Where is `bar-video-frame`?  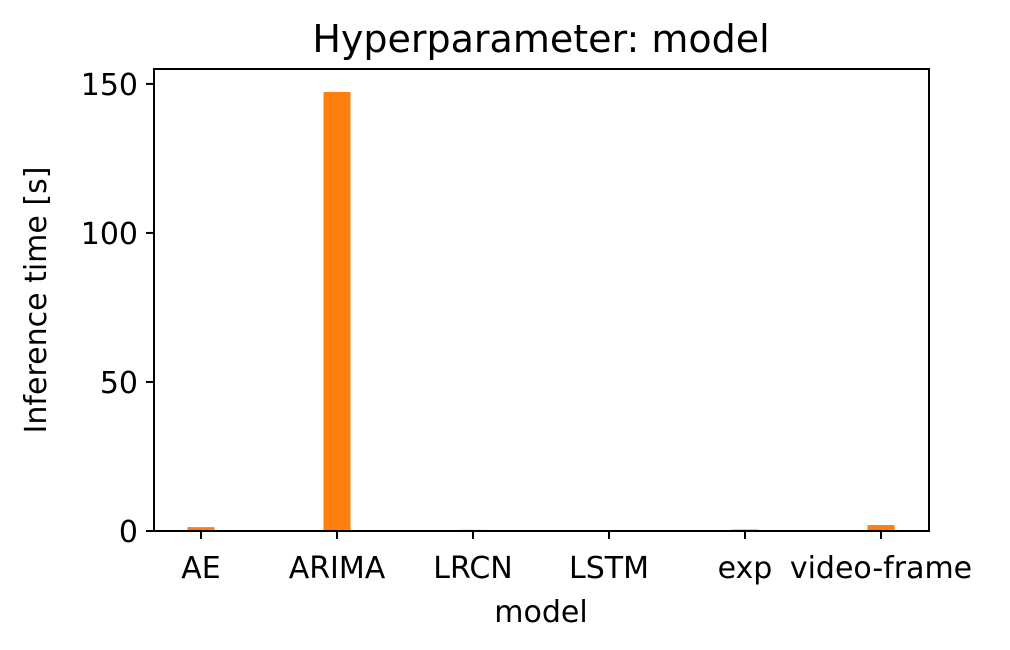 bar-video-frame is located at coordinates (881, 528).